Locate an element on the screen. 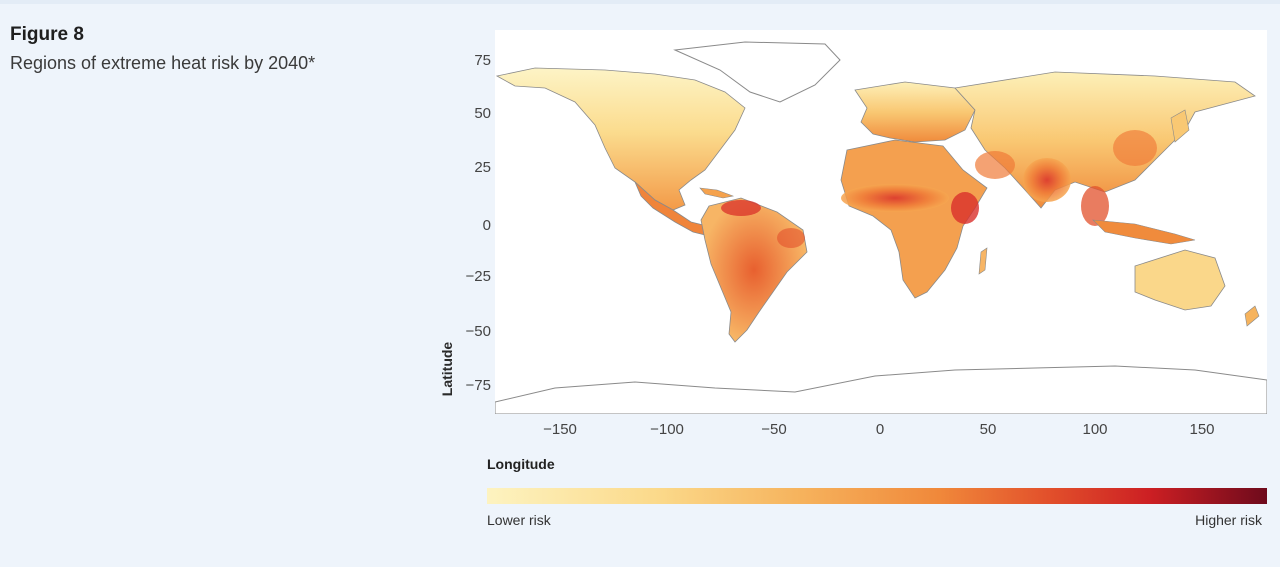 Image resolution: width=1280 pixels, height=567 pixels. y-tick-label: 75 is located at coordinates (482, 60).